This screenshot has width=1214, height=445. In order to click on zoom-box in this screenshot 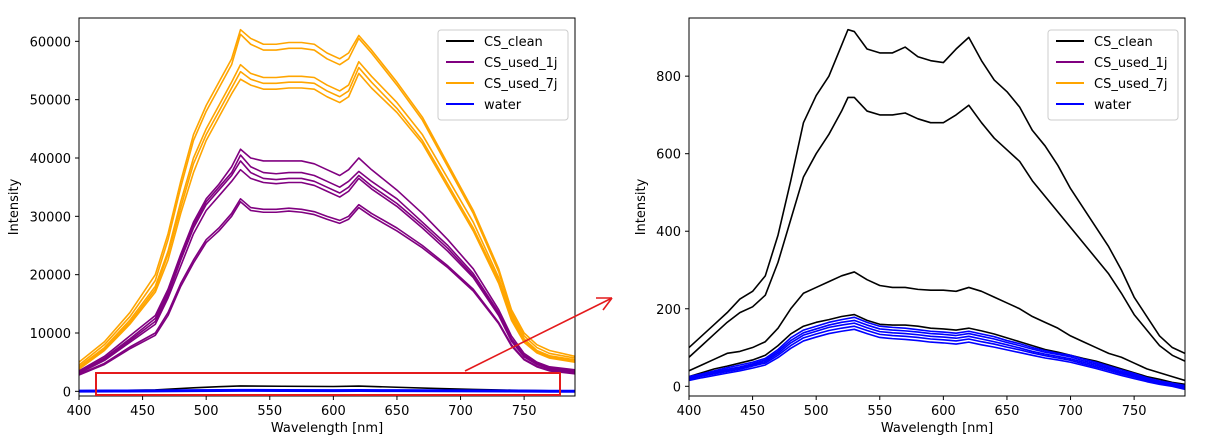, I will do `click(328, 384)`.